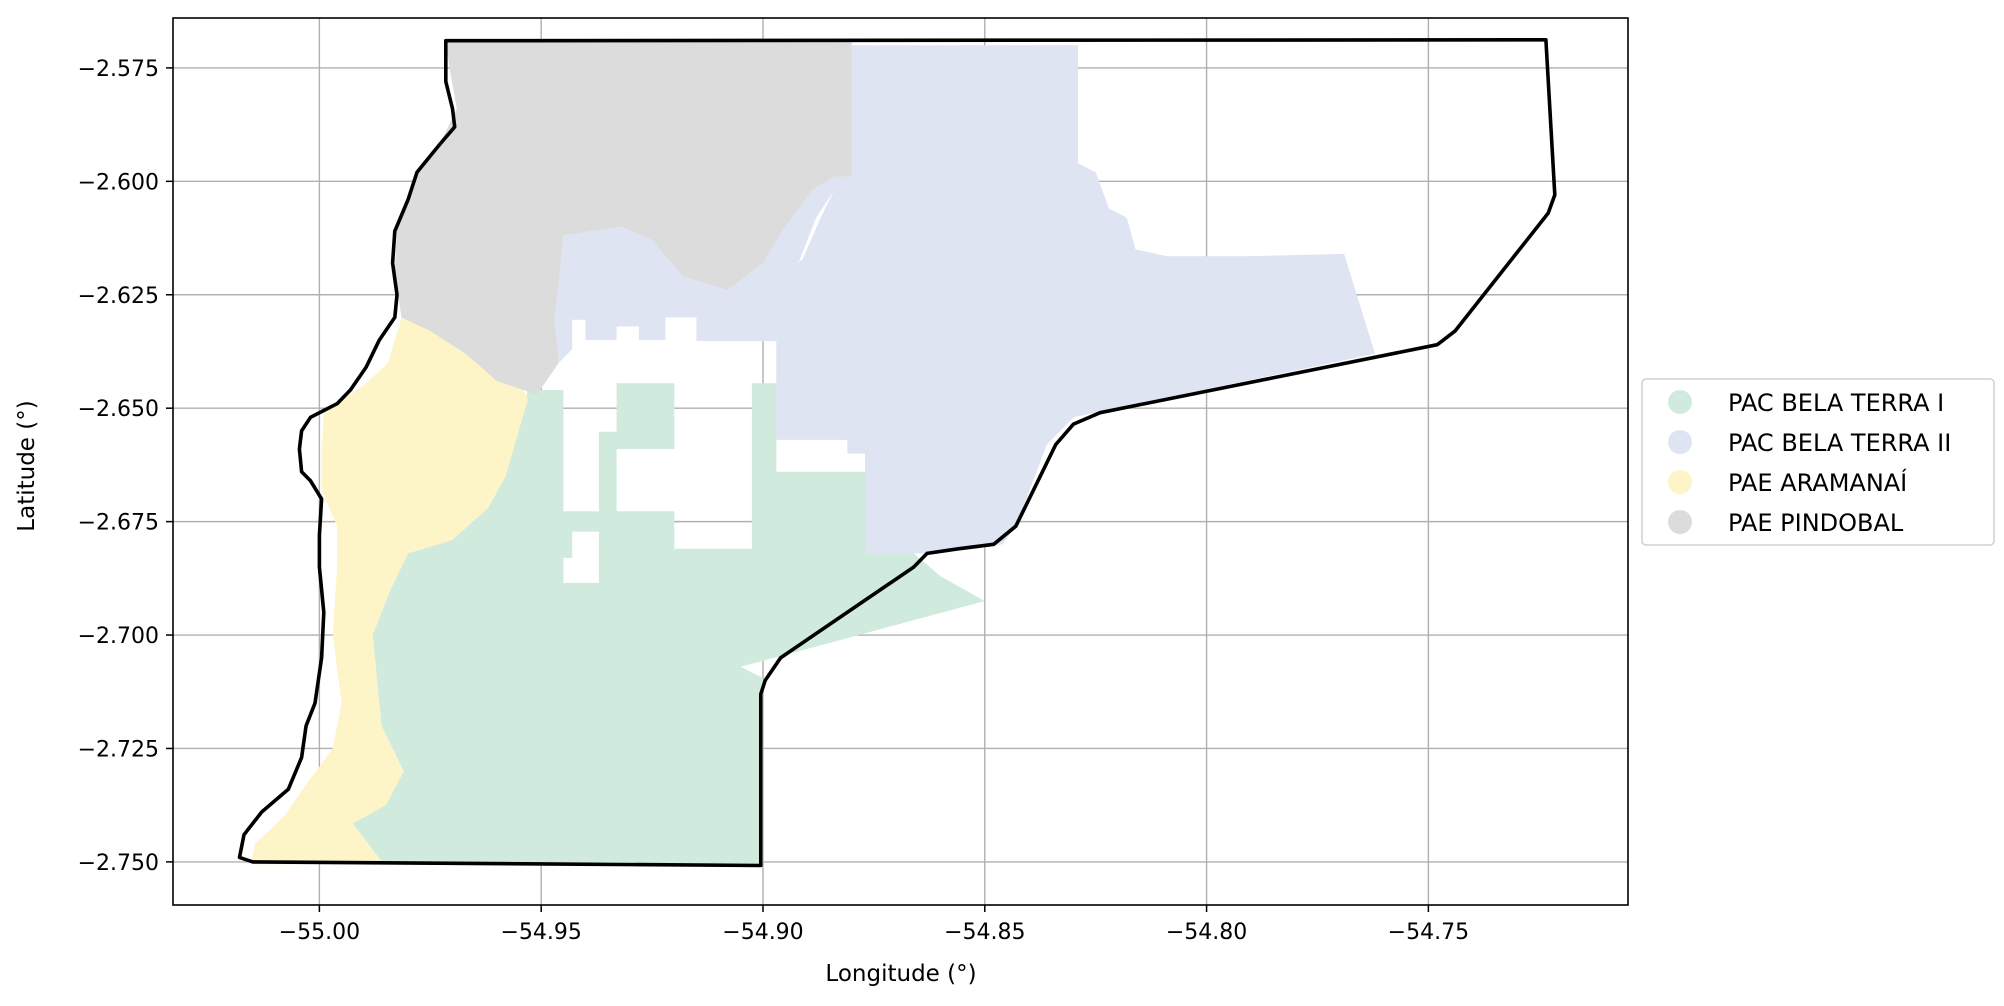  I want to click on y-tick-label-0: −2.575, so click(118, 69).